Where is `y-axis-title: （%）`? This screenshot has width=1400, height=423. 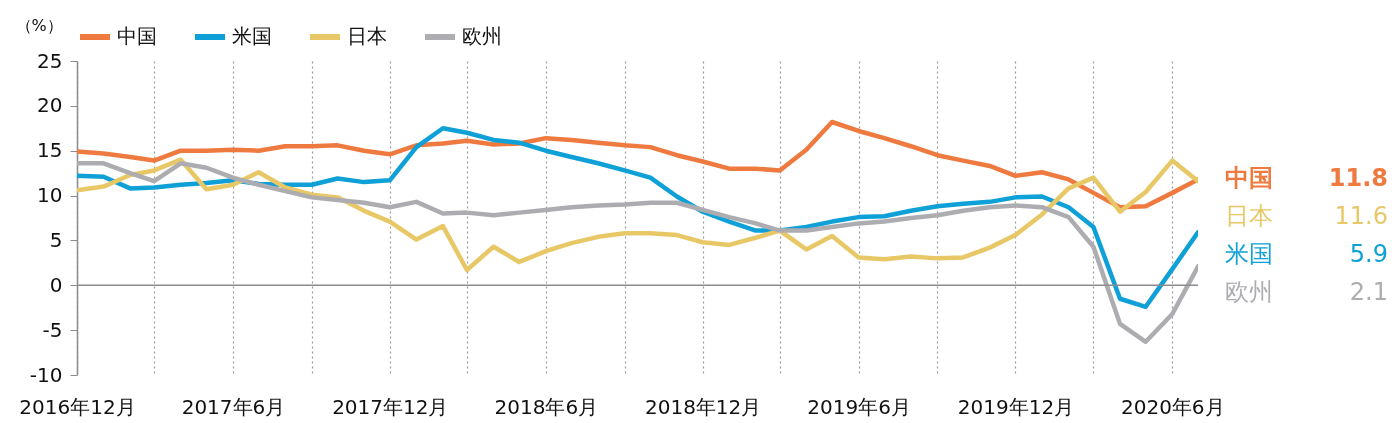
y-axis-title: （%） is located at coordinates (39, 25).